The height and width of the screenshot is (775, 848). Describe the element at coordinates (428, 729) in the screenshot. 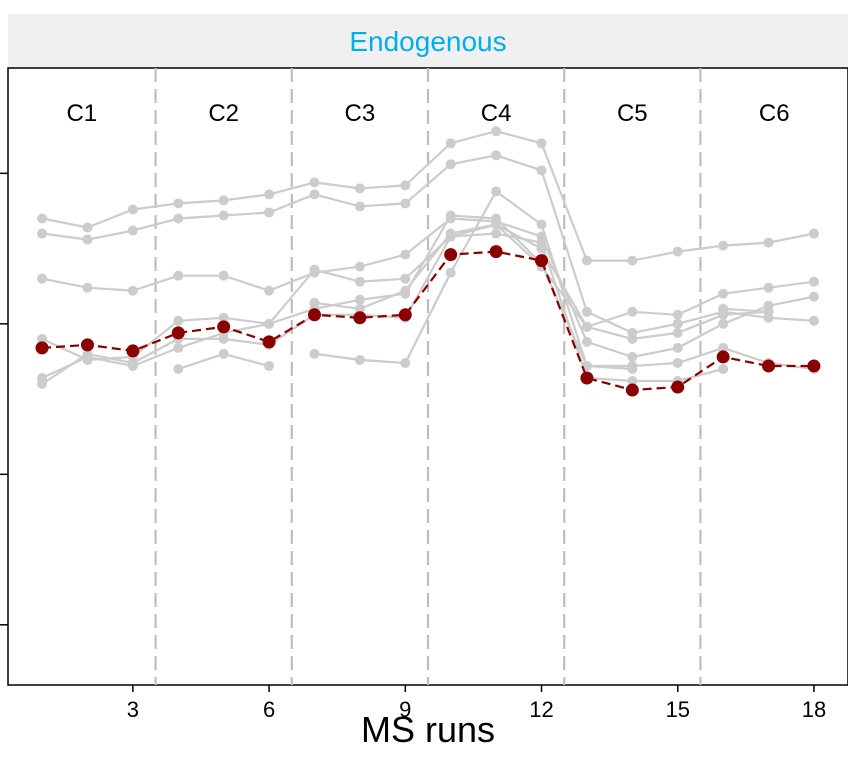

I see `x-axis-title: MS runs` at that location.